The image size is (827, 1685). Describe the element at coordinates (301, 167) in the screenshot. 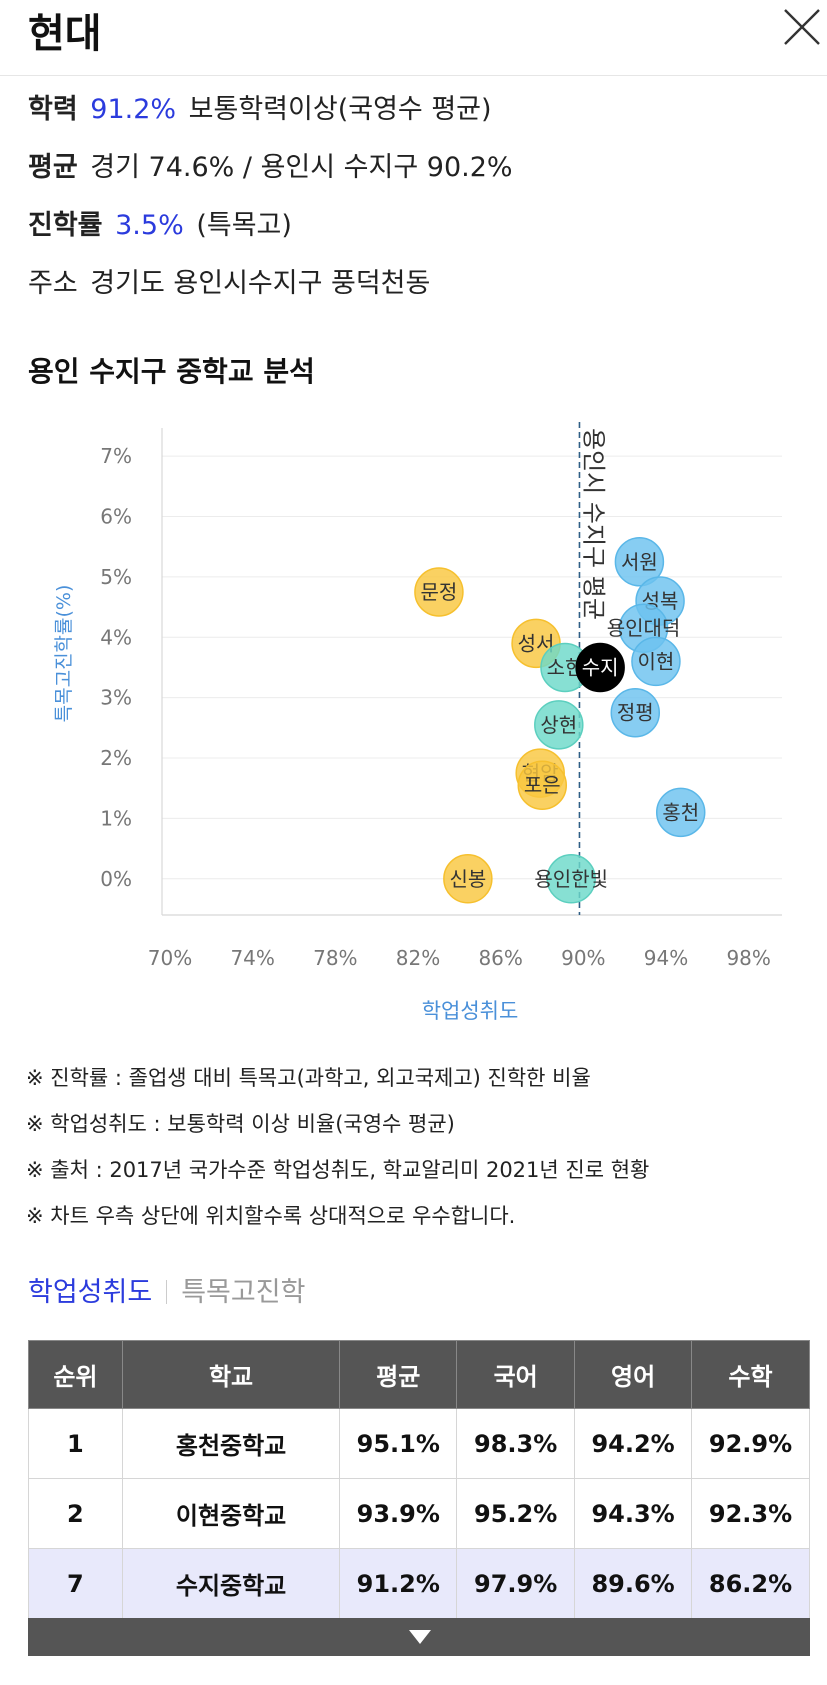

I see `average-desc: 경기 74.6% / 용인시 수지구 90.2%` at that location.